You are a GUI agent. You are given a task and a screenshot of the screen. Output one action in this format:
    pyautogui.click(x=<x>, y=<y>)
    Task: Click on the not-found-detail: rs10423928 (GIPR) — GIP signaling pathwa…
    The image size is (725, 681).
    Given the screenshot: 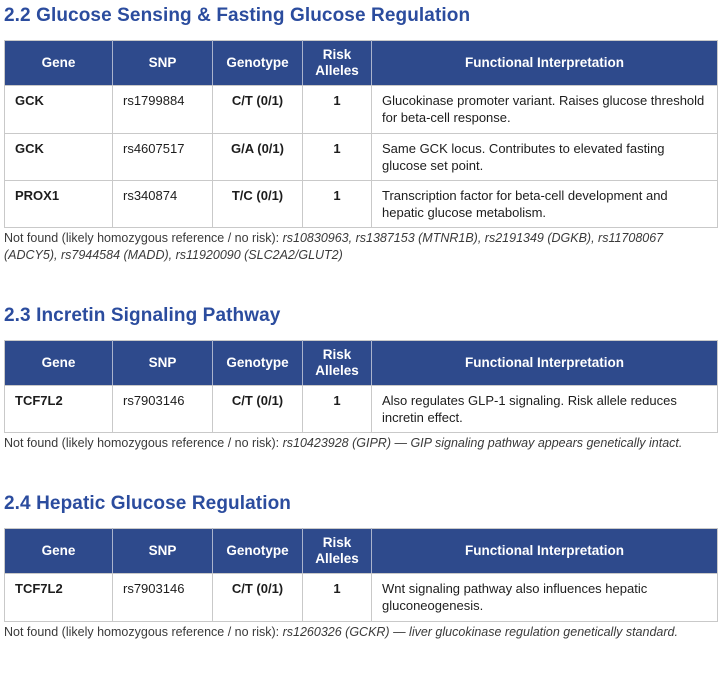 What is the action you would take?
    pyautogui.click(x=482, y=443)
    